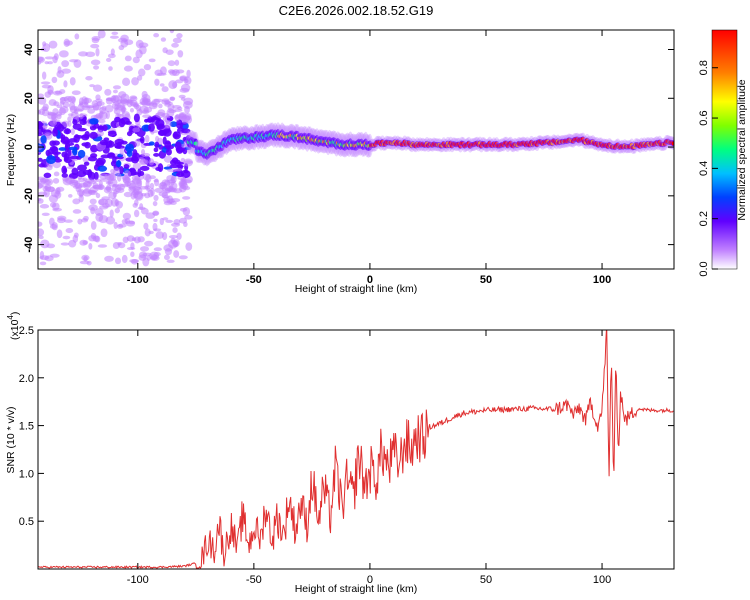  I want to click on snr-multiplier-exp: 4, so click(10, 317).